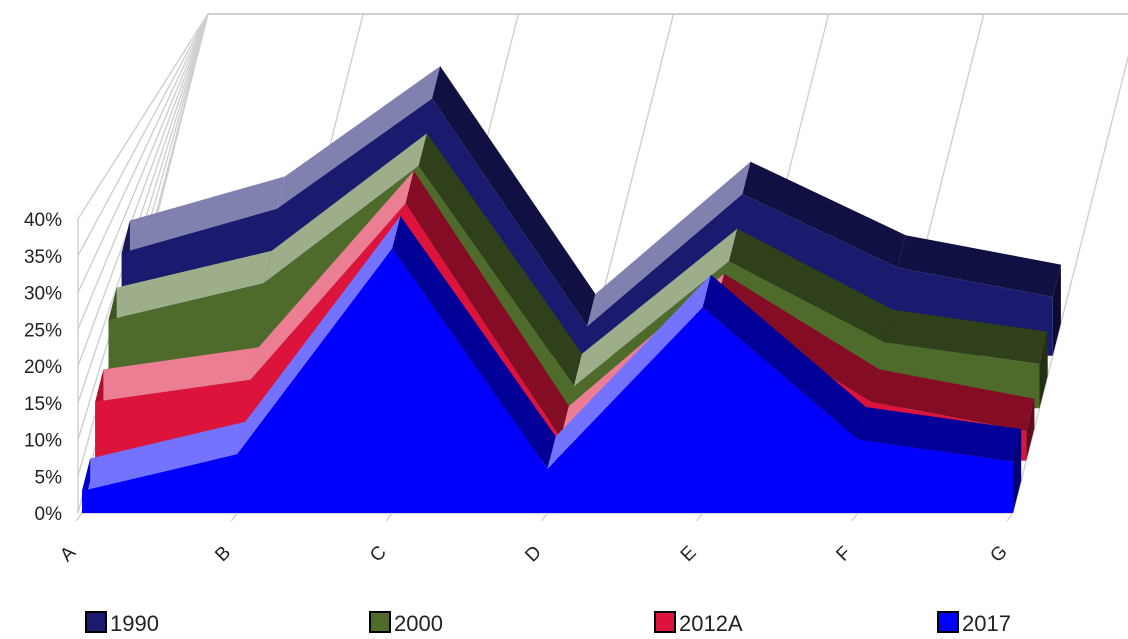 The height and width of the screenshot is (639, 1128). Describe the element at coordinates (824, 214) in the screenshot. I see `series-1990-top-E` at that location.